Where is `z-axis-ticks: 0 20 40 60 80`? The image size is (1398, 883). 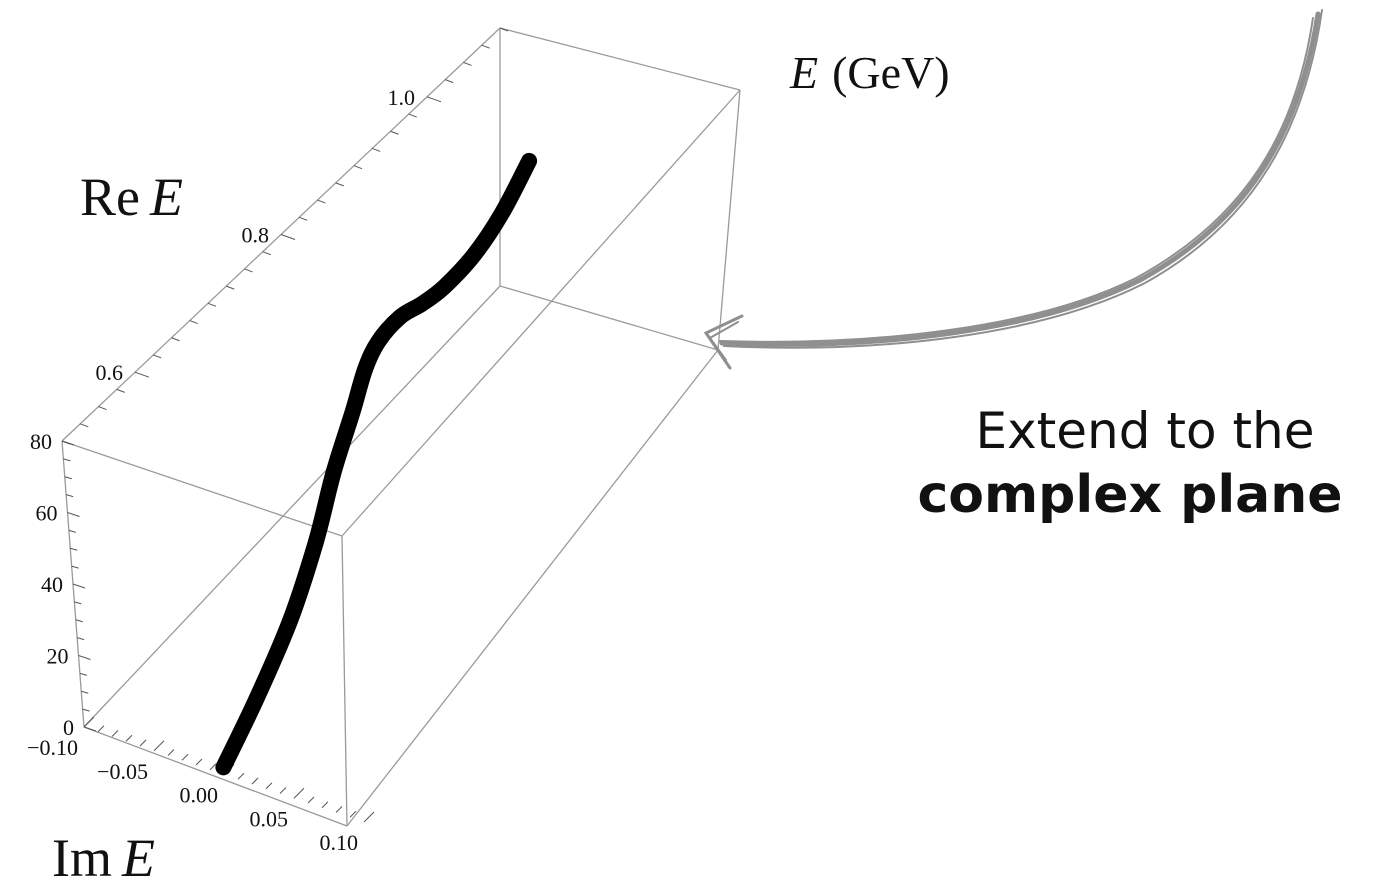
z-axis-ticks: 0 20 40 60 80 is located at coordinates (63, 584).